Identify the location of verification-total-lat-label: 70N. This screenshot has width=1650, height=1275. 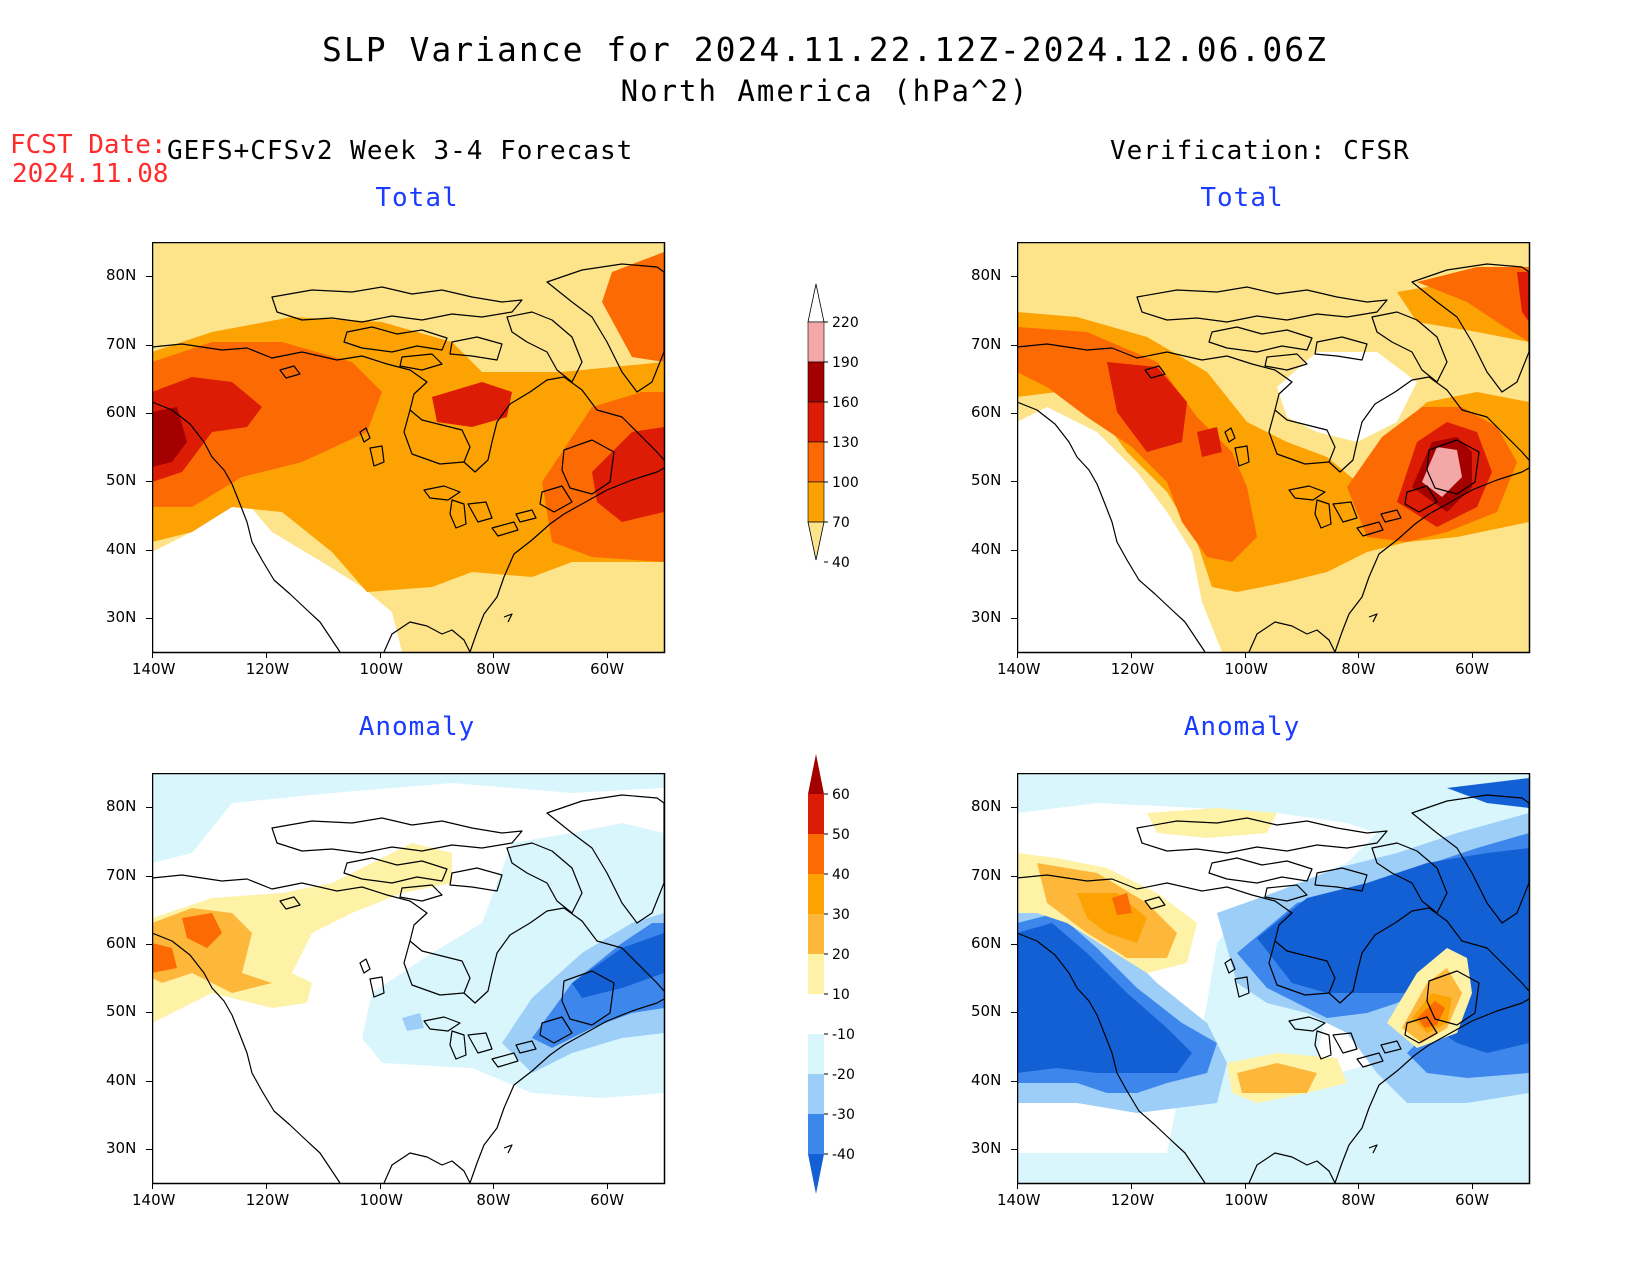
(986, 343).